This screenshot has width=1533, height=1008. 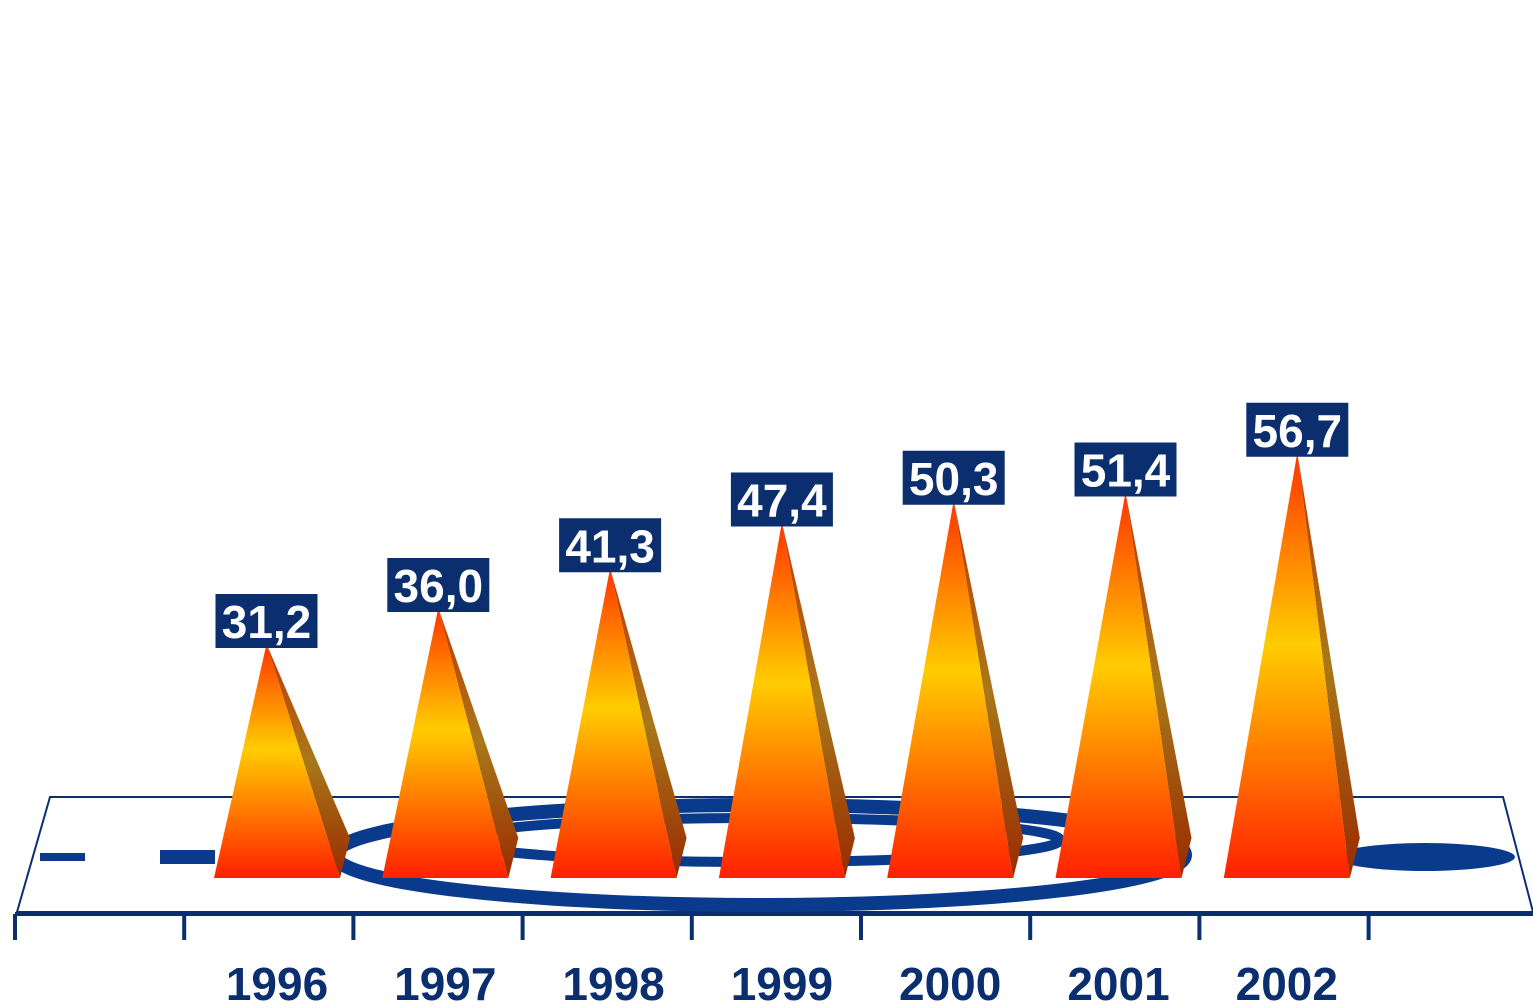 I want to click on data-label: 51,4, so click(x=1126, y=471).